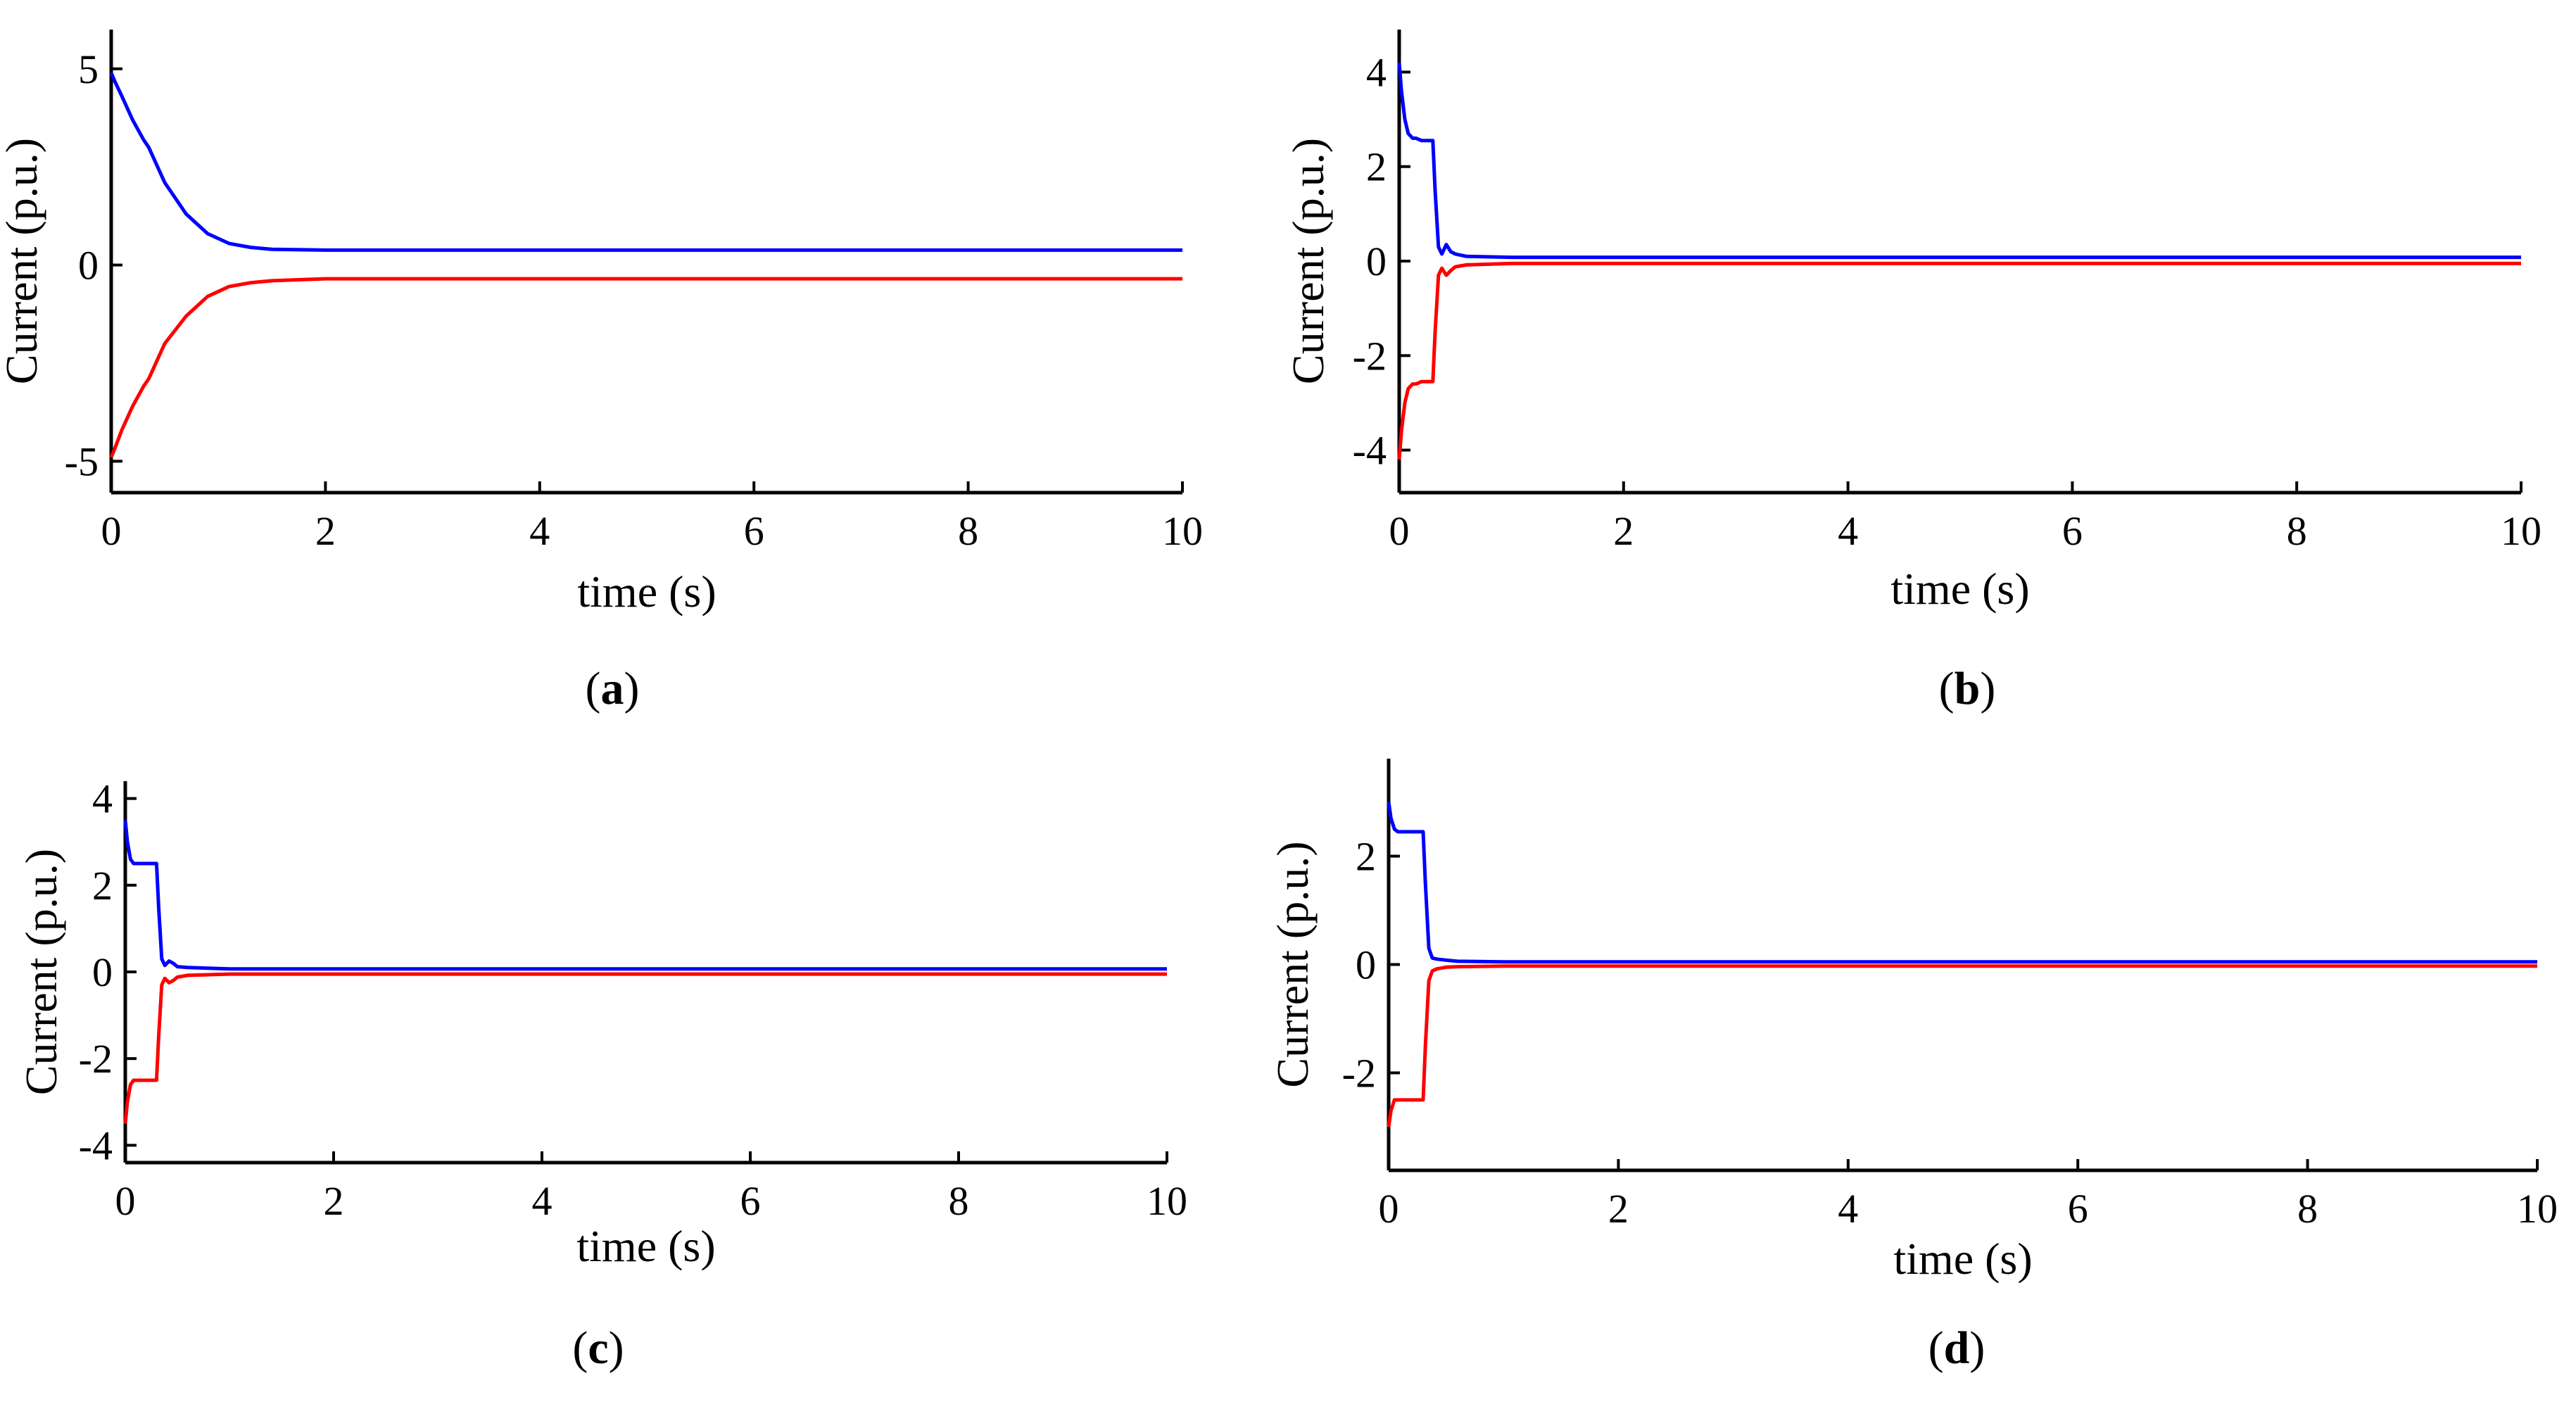 The height and width of the screenshot is (1404, 2576). Describe the element at coordinates (88, 69) in the screenshot. I see `y-tick-label: 5` at that location.